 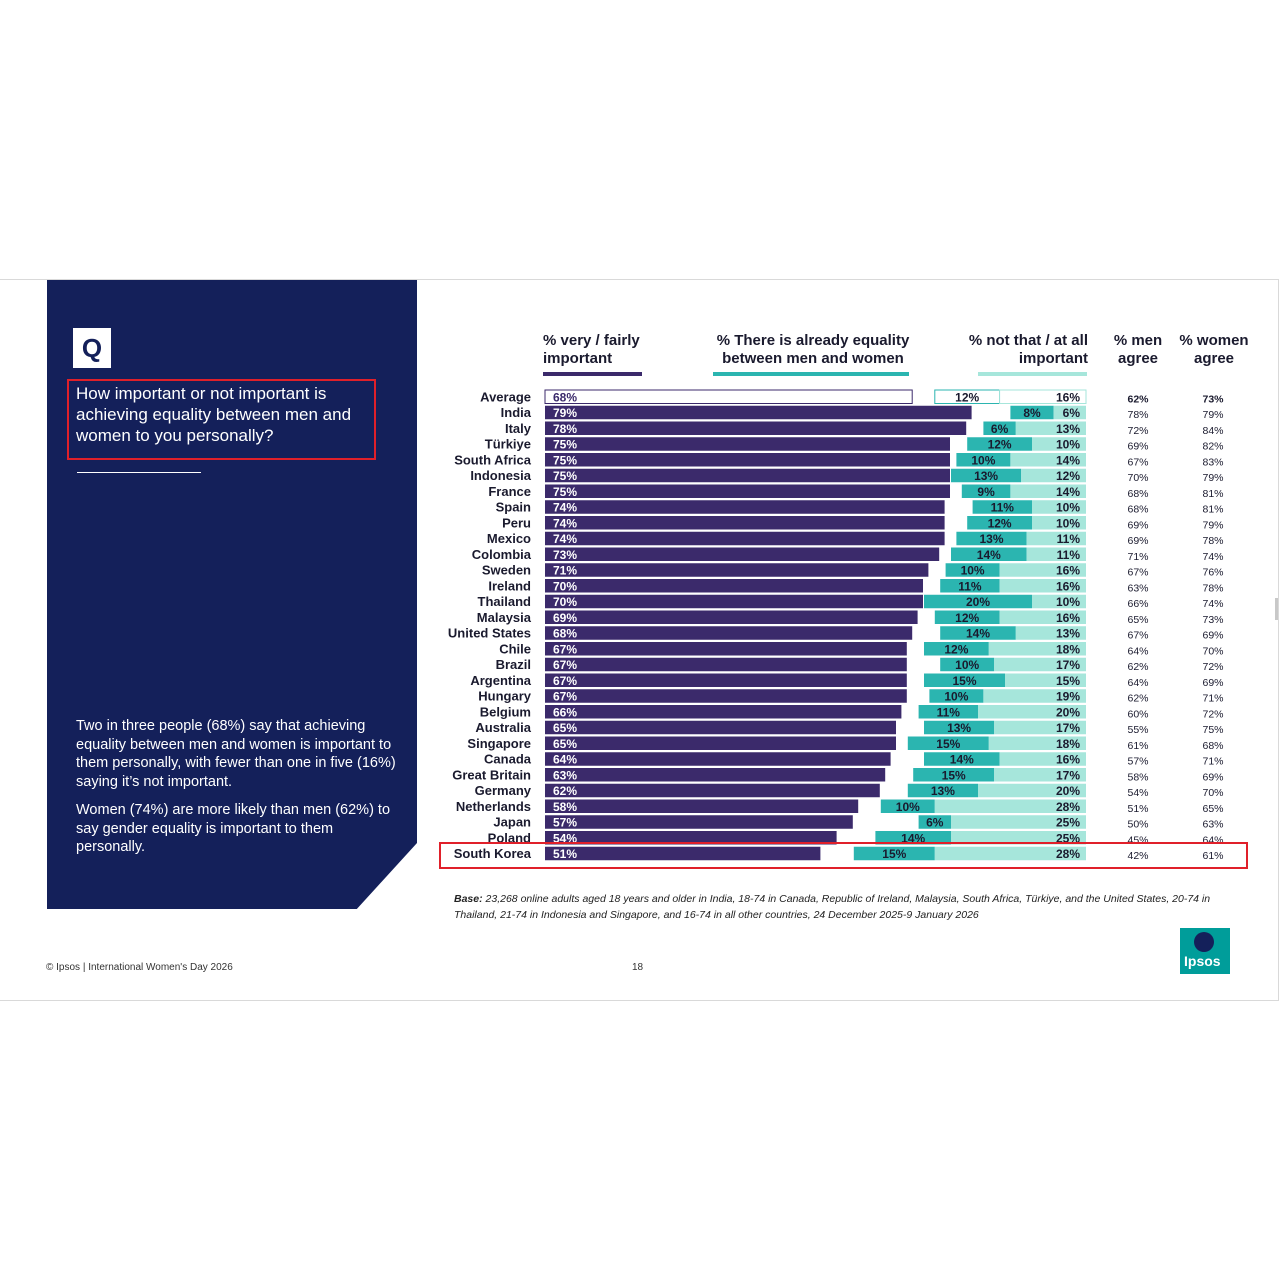 I want to click on logo-mark-icon, so click(x=1204, y=942).